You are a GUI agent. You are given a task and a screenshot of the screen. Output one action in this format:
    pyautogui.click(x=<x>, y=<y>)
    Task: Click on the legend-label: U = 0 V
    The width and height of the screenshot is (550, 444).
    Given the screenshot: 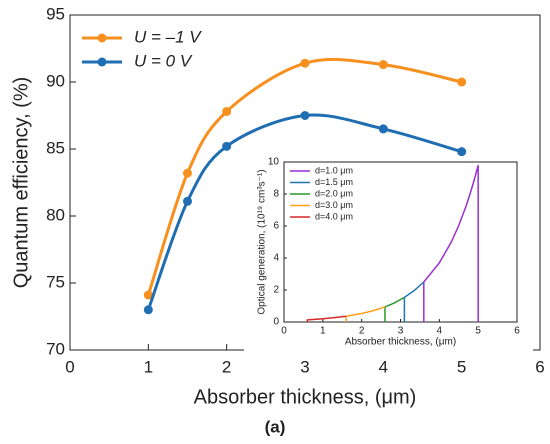 What is the action you would take?
    pyautogui.click(x=163, y=60)
    